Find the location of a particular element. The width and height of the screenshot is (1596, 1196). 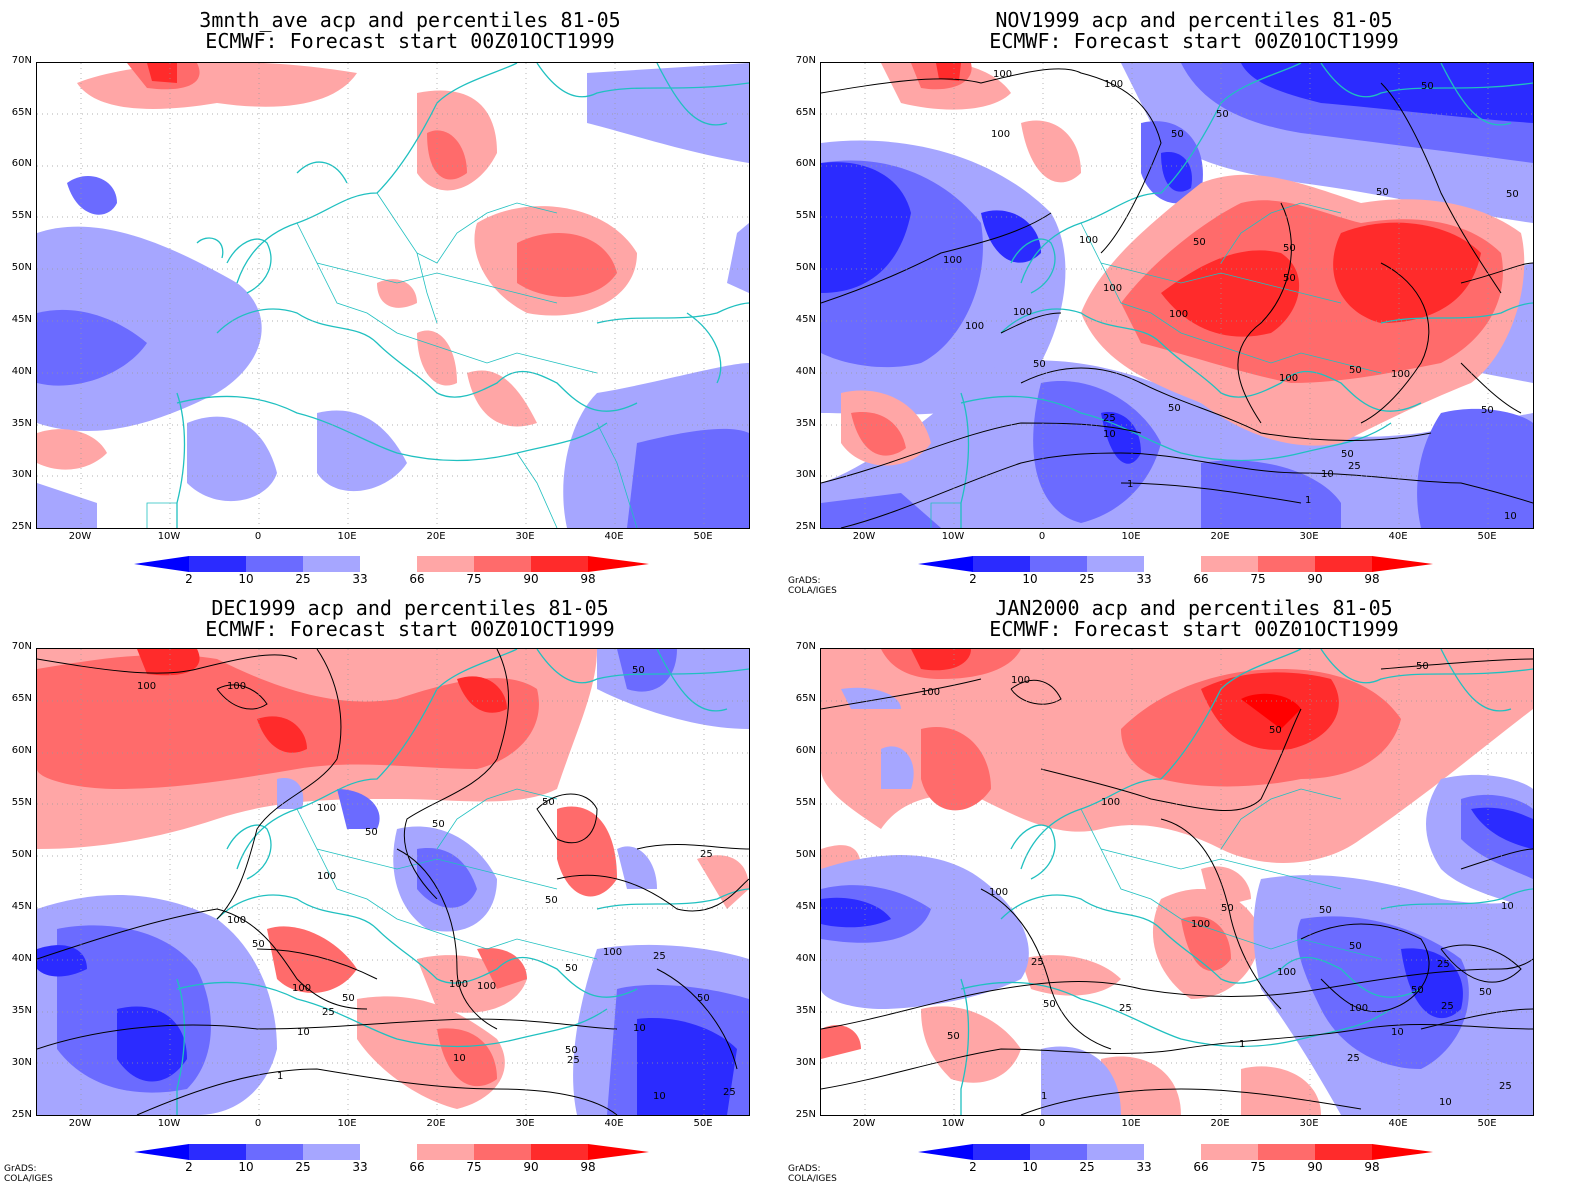

blue-south is located at coordinates (1177, 444).